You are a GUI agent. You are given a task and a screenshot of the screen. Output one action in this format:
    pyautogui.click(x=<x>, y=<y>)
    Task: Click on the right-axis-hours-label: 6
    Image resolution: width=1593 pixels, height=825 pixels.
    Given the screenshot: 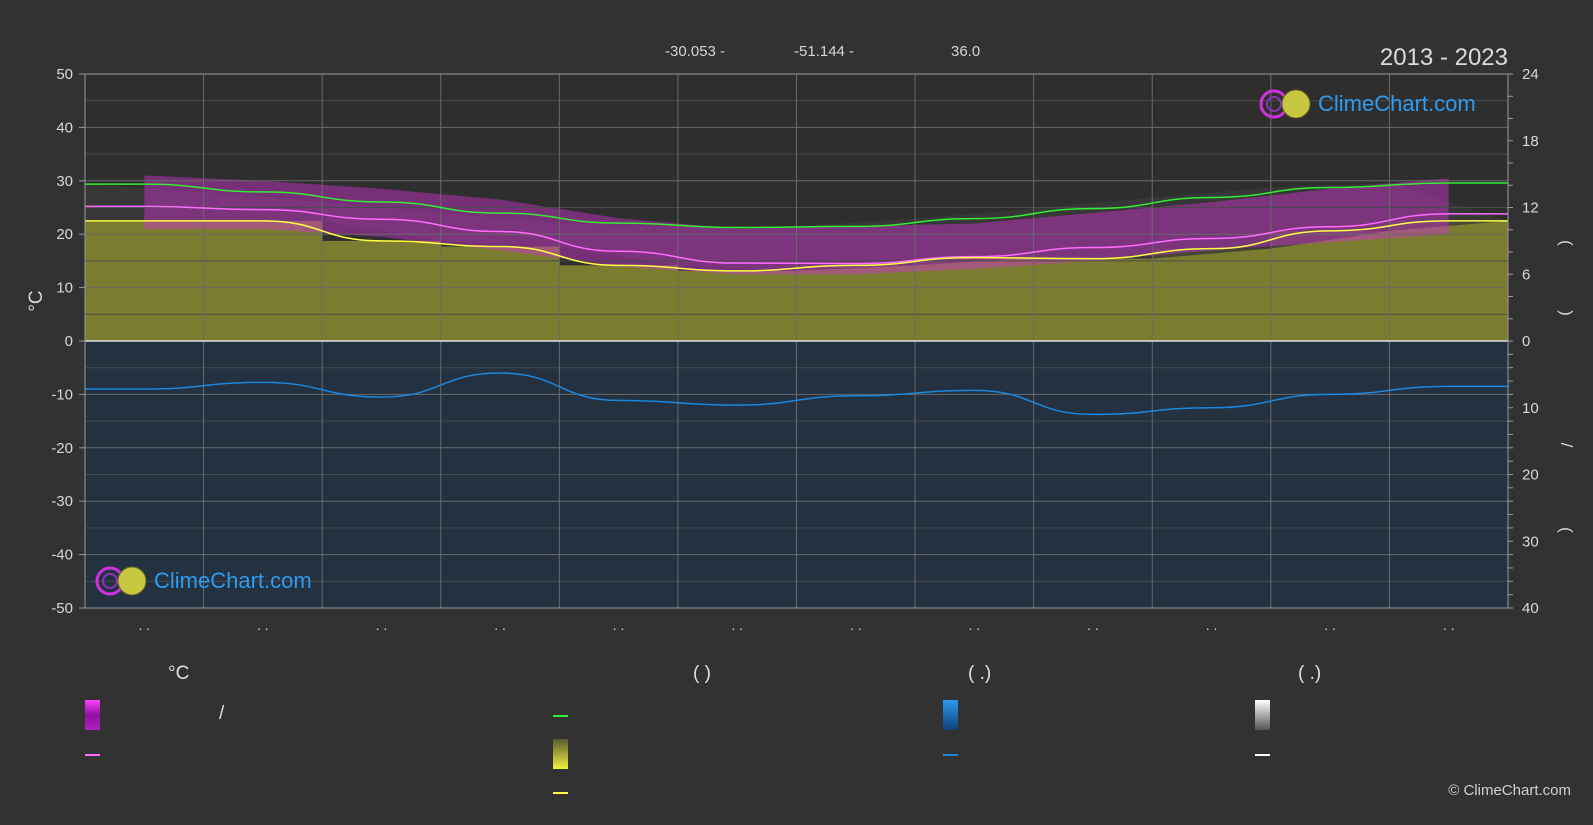 What is the action you would take?
    pyautogui.click(x=1526, y=274)
    